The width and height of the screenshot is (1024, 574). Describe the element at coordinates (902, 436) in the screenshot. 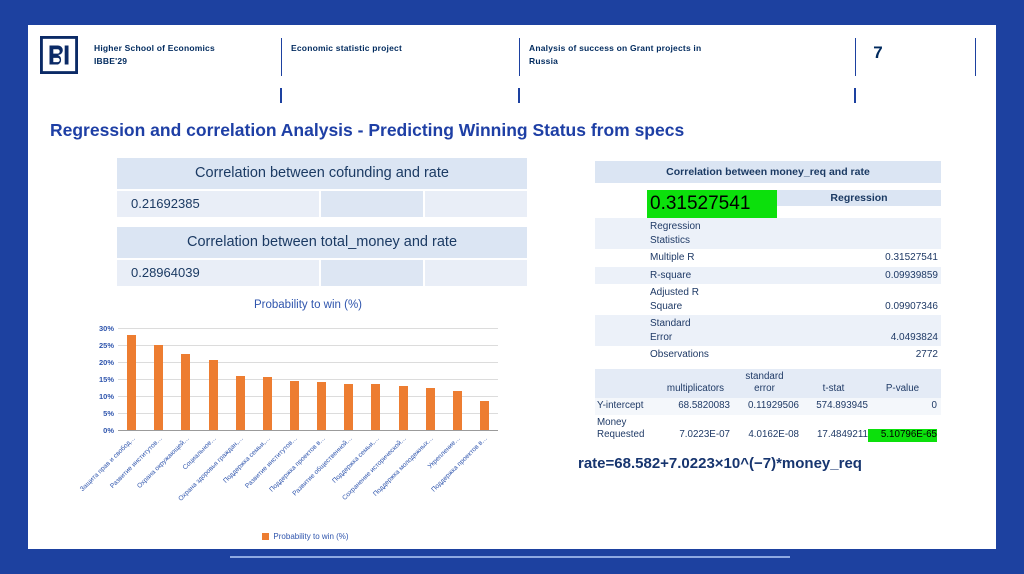

I see `coef-value: 5.10796E-65` at that location.